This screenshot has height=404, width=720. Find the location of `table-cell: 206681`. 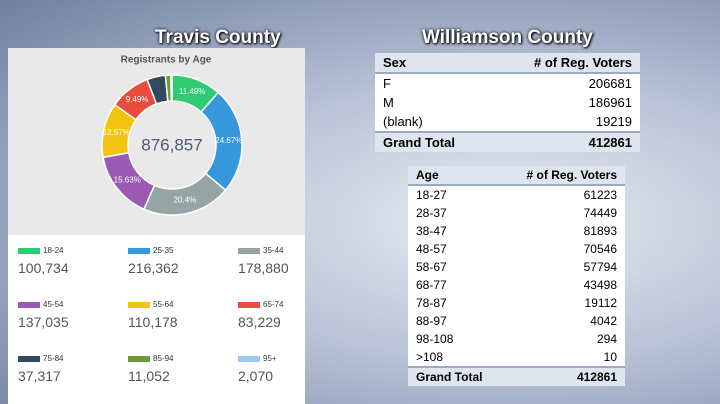

table-cell: 206681 is located at coordinates (610, 83).